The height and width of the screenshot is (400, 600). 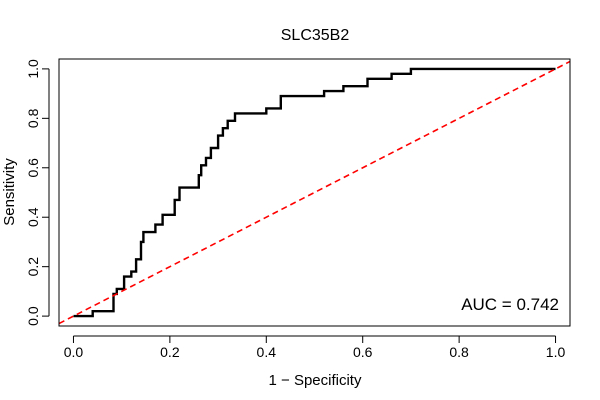 What do you see at coordinates (74, 352) in the screenshot?
I see `x-tick-label: 0.0` at bounding box center [74, 352].